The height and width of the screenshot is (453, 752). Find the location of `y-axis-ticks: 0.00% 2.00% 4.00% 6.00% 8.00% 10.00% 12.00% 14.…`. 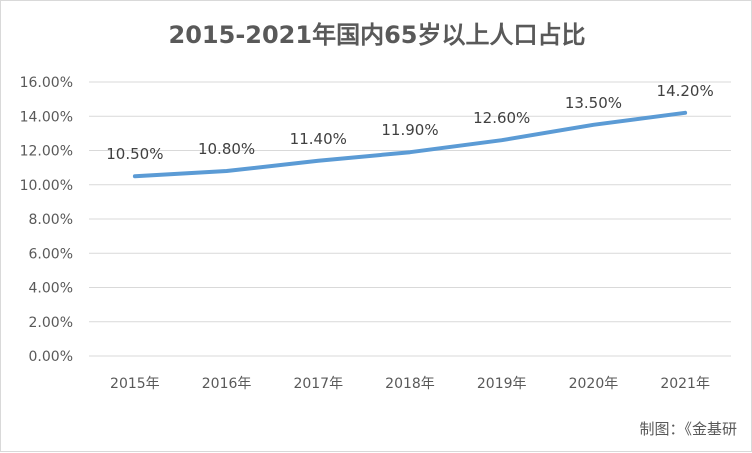

y-axis-ticks: 0.00% 2.00% 4.00% 6.00% 8.00% 10.00% 12.00% 14.… is located at coordinates (46, 220).